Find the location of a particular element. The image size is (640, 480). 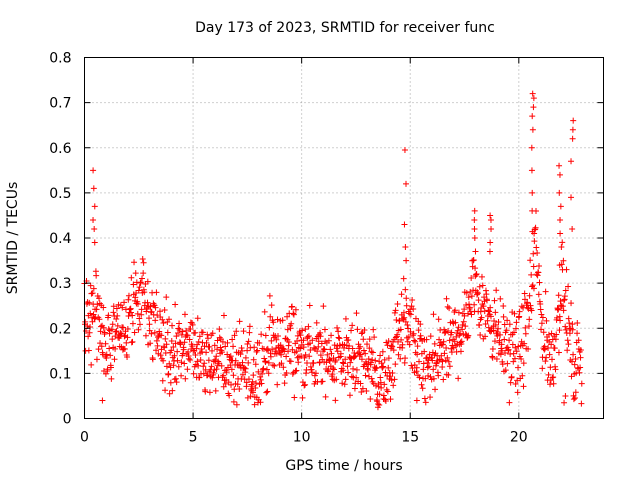

x-axis-label: GPS time / hours is located at coordinates (343, 466).